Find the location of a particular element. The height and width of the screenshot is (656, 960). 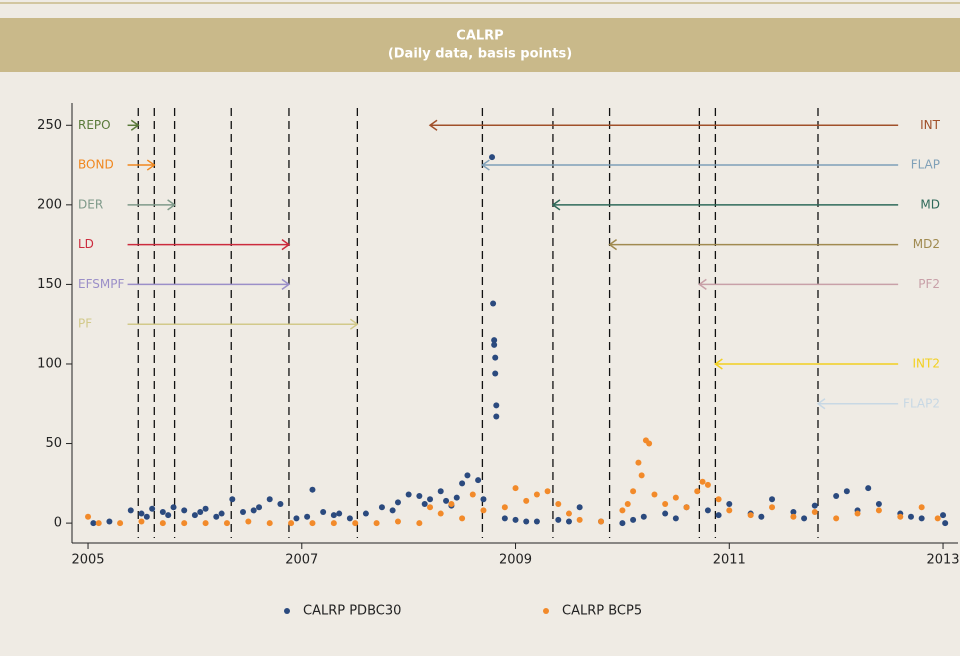

annotation-label: BOND is located at coordinates (96, 165).